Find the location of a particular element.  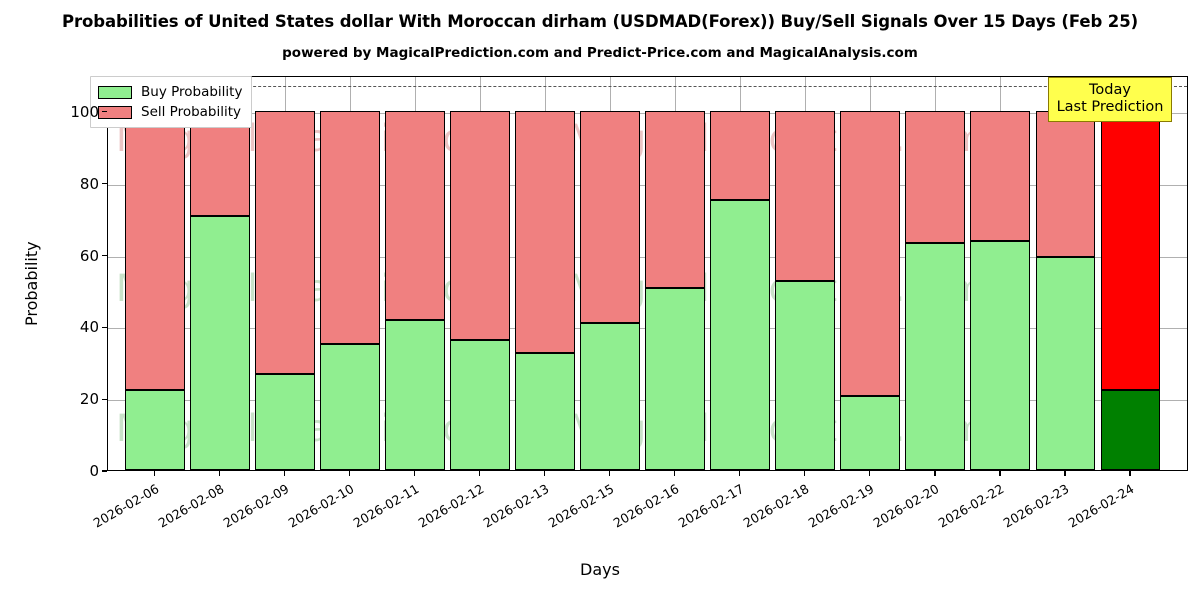

x-axis-tick-label: 2026-02-12 is located at coordinates (451, 506).